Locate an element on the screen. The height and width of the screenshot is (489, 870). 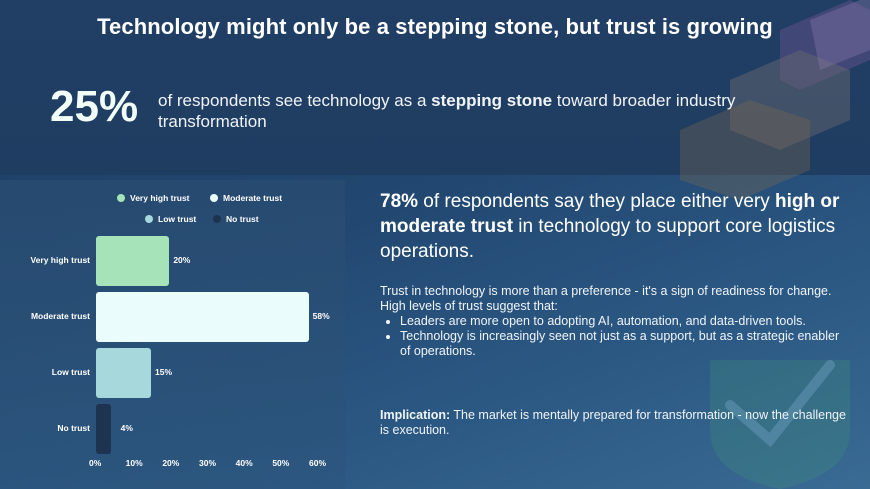
x-tick-label: 60% is located at coordinates (318, 463).